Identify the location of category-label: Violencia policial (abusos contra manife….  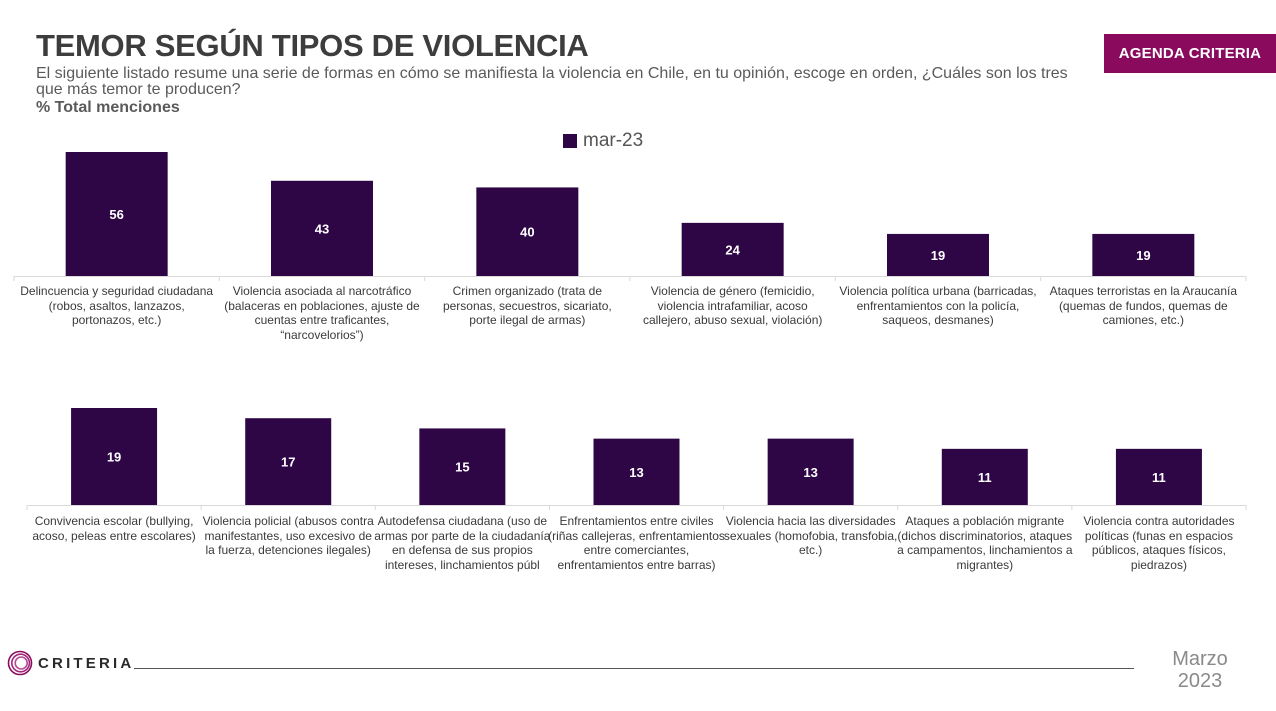
(288, 536).